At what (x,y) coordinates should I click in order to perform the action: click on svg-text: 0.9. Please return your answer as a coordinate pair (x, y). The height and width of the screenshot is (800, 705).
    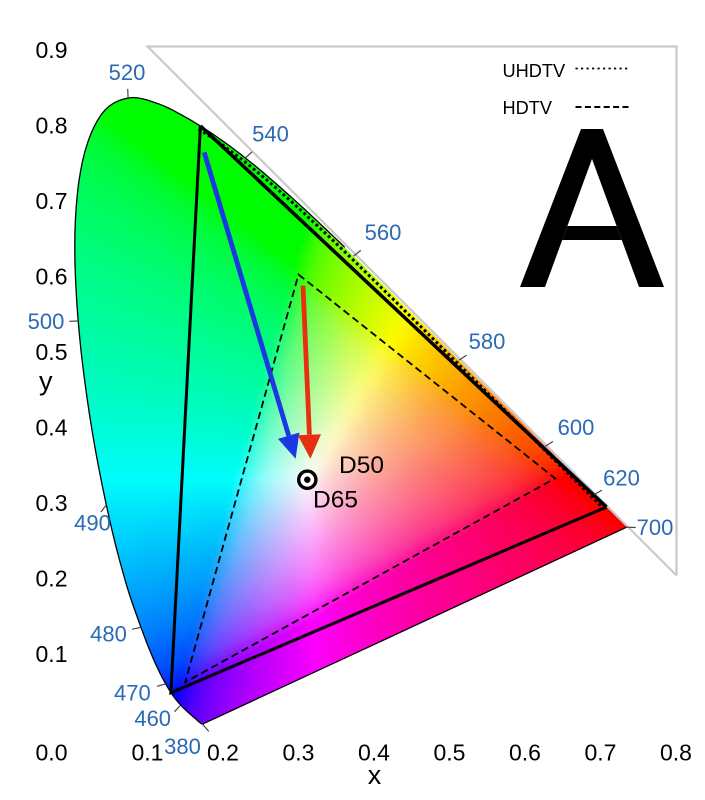
    Looking at the image, I should click on (52, 50).